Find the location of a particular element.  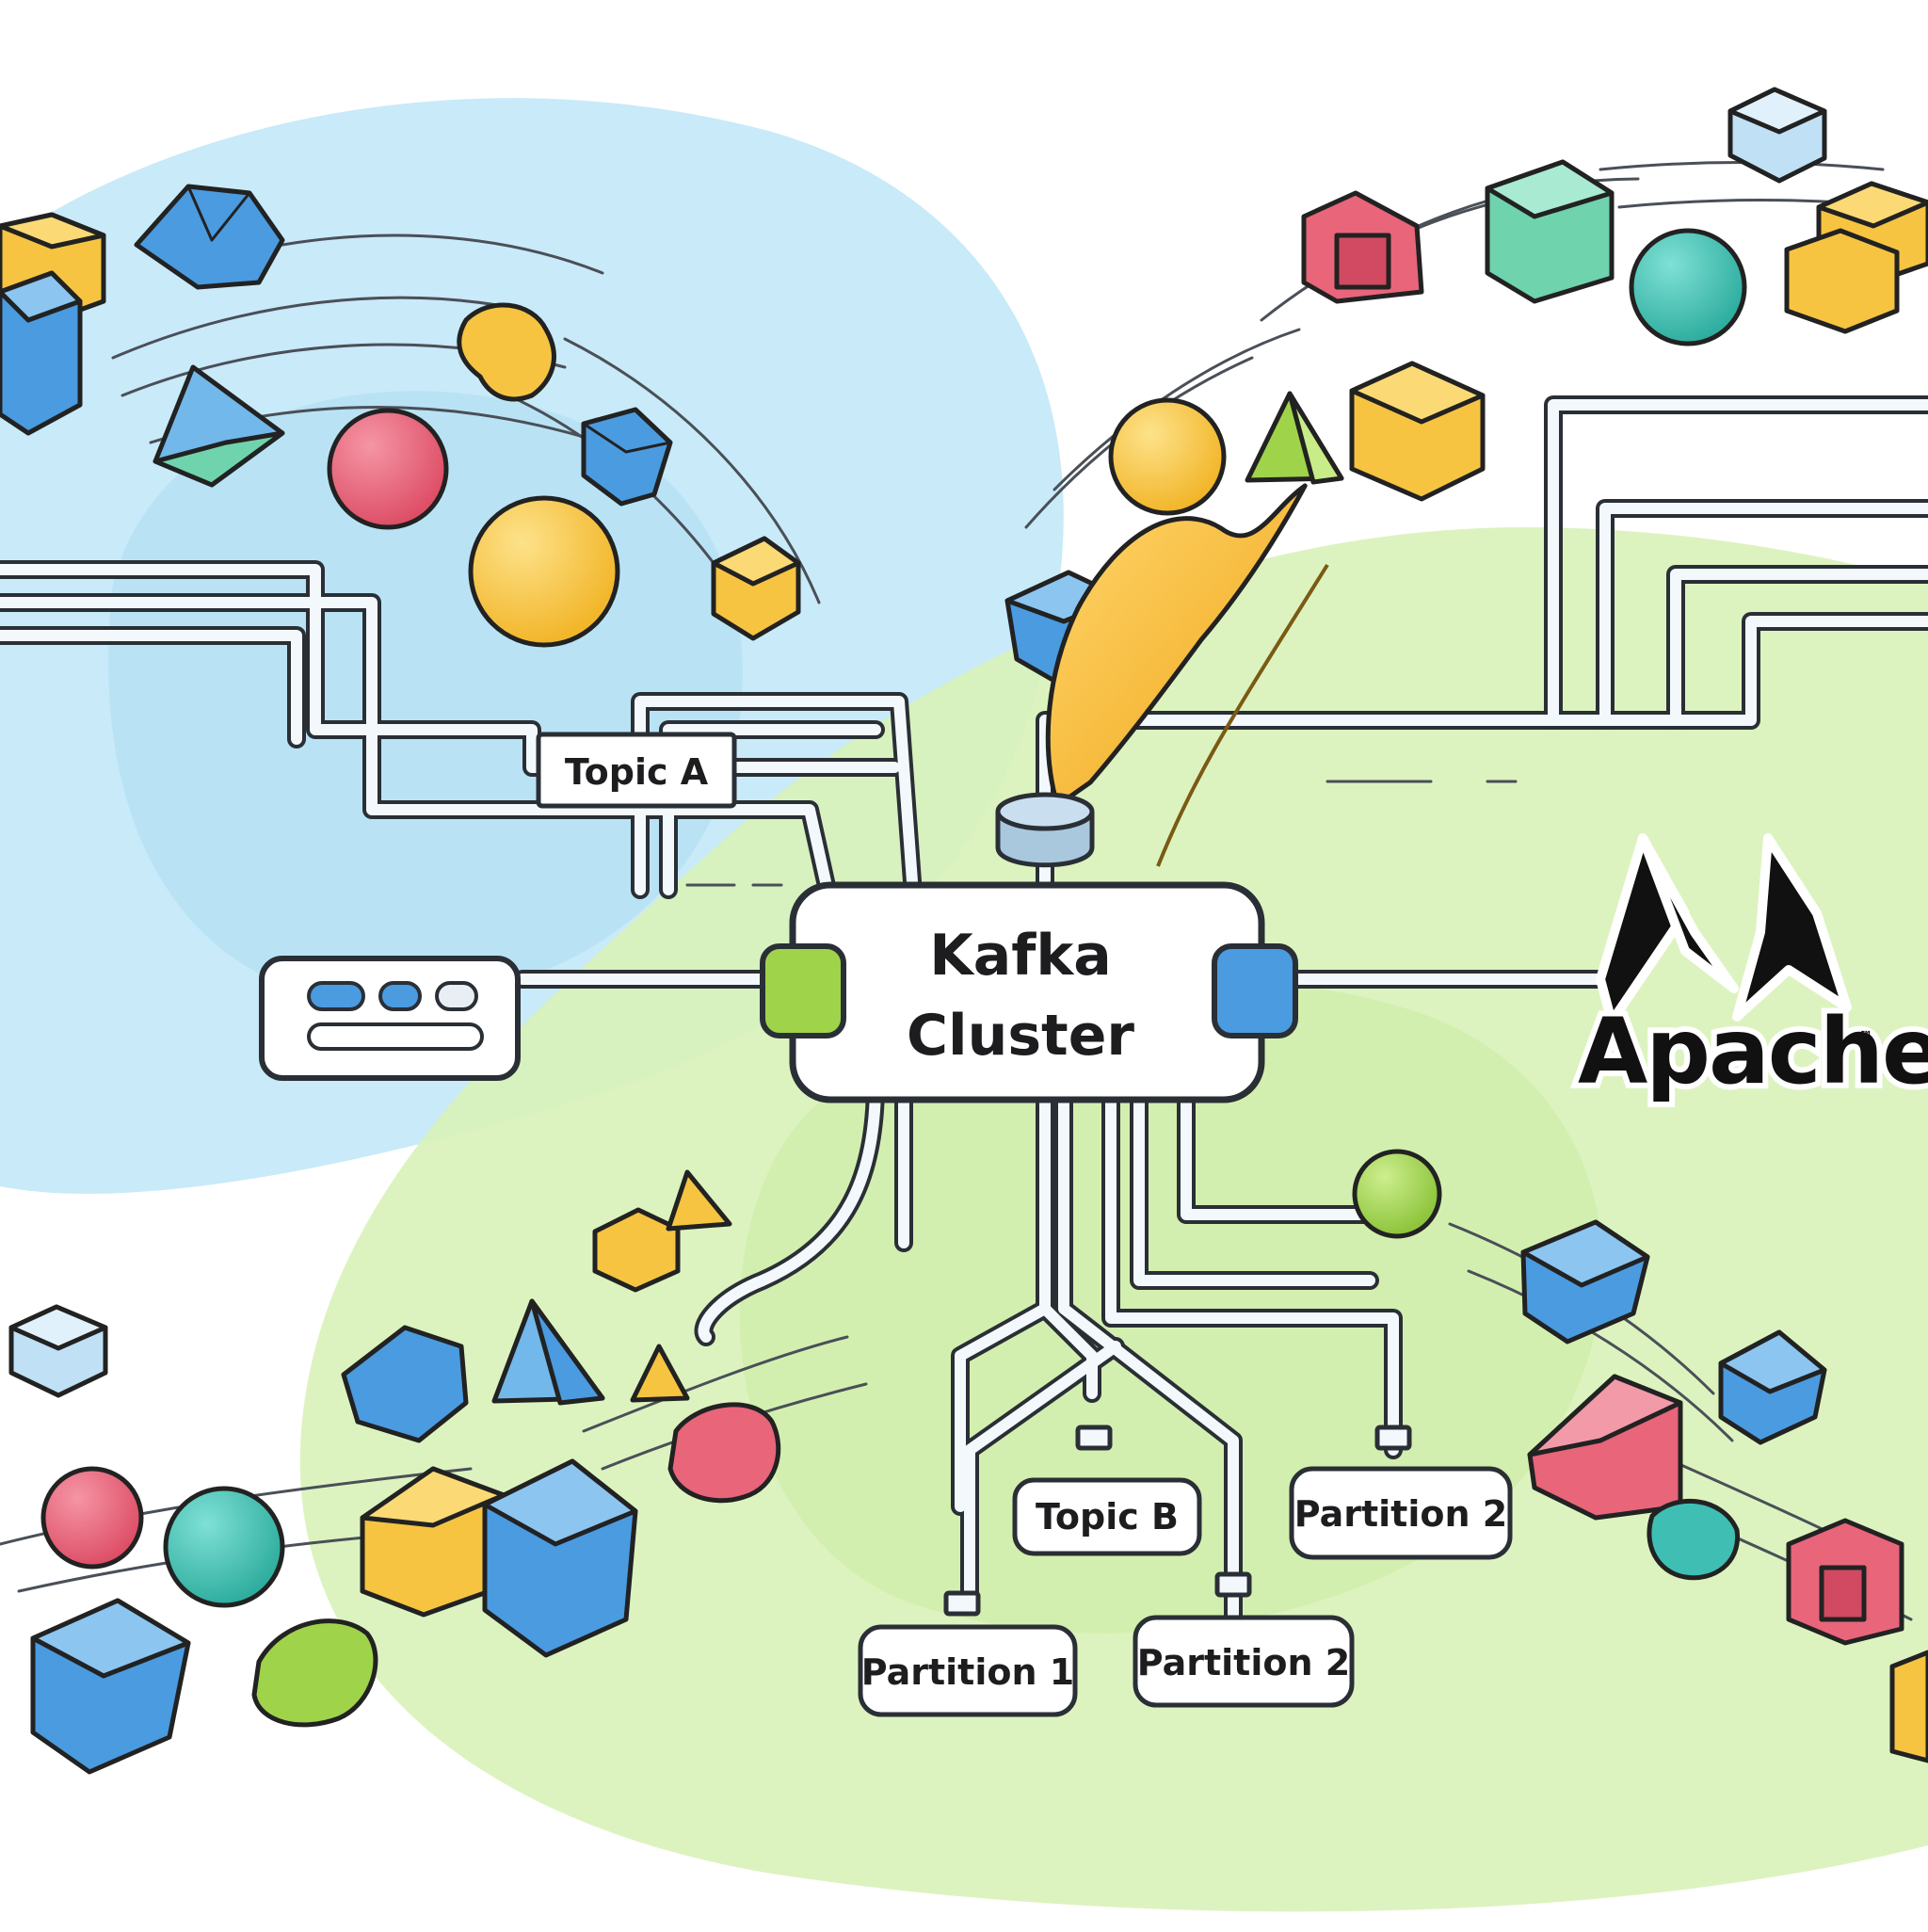

topic-b-text: Topic B is located at coordinates (1107, 1517).